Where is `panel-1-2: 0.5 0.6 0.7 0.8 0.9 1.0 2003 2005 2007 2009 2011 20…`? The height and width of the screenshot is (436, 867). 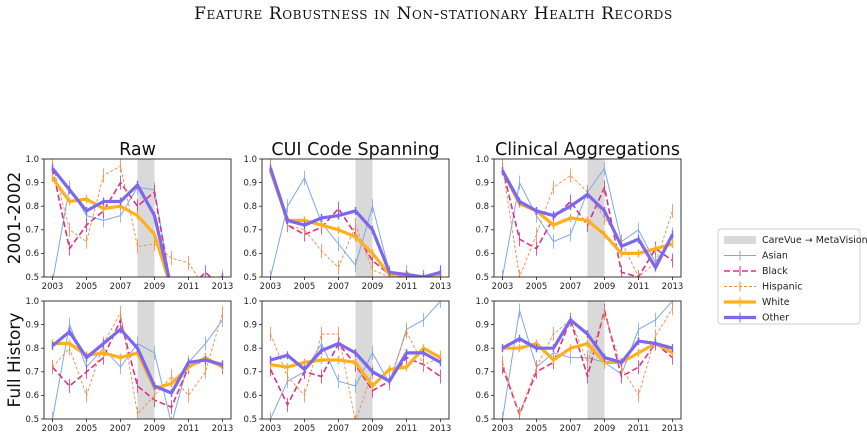
panel-1-2: 0.5 0.6 0.7 0.8 0.9 1.0 2003 2005 2007 2009 2011 20… is located at coordinates (347, 216).